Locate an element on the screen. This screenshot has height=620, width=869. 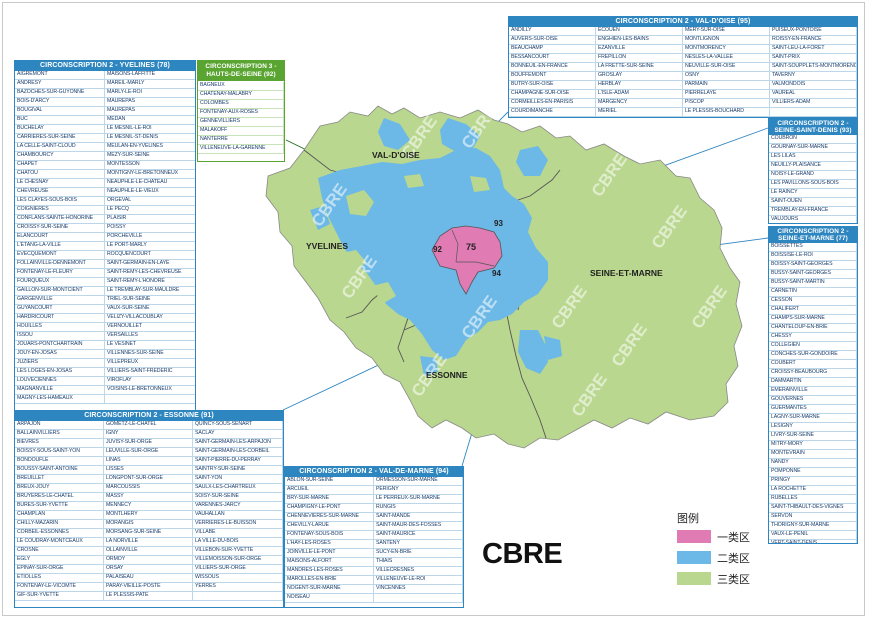
commune-cell: LE PECQ is located at coordinates (150, 210).